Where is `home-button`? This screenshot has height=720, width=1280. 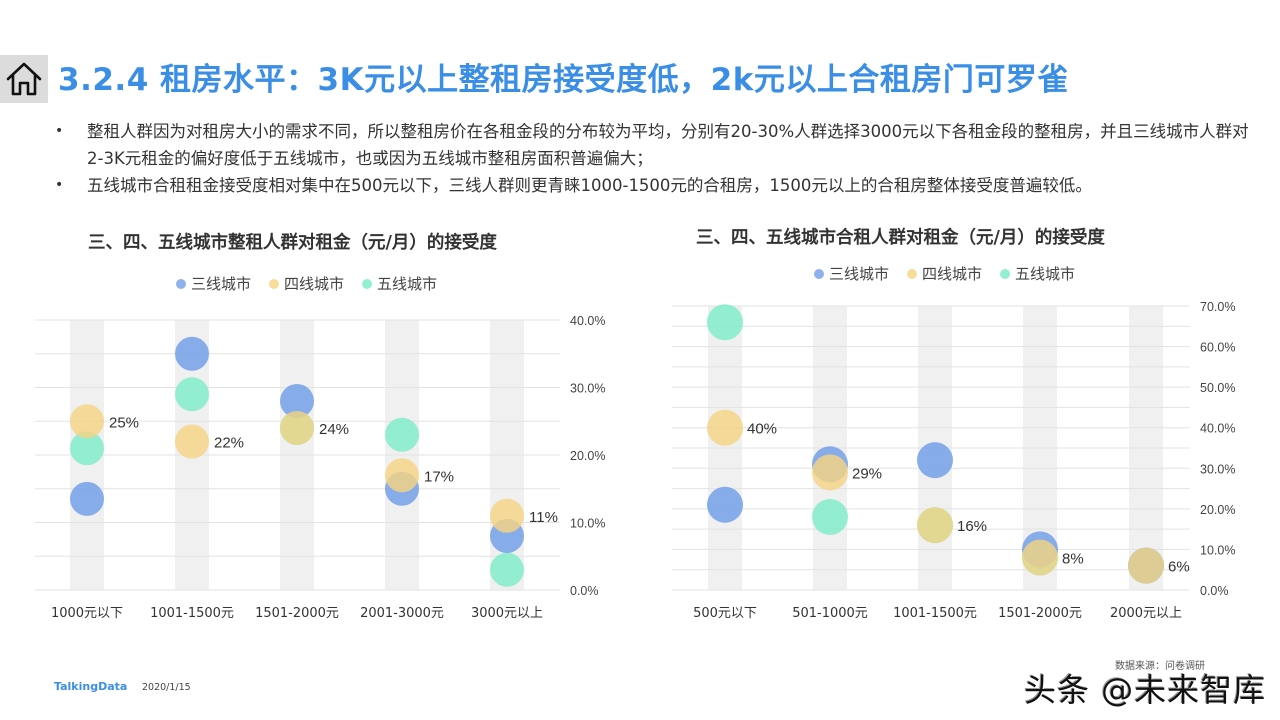
home-button is located at coordinates (24, 79).